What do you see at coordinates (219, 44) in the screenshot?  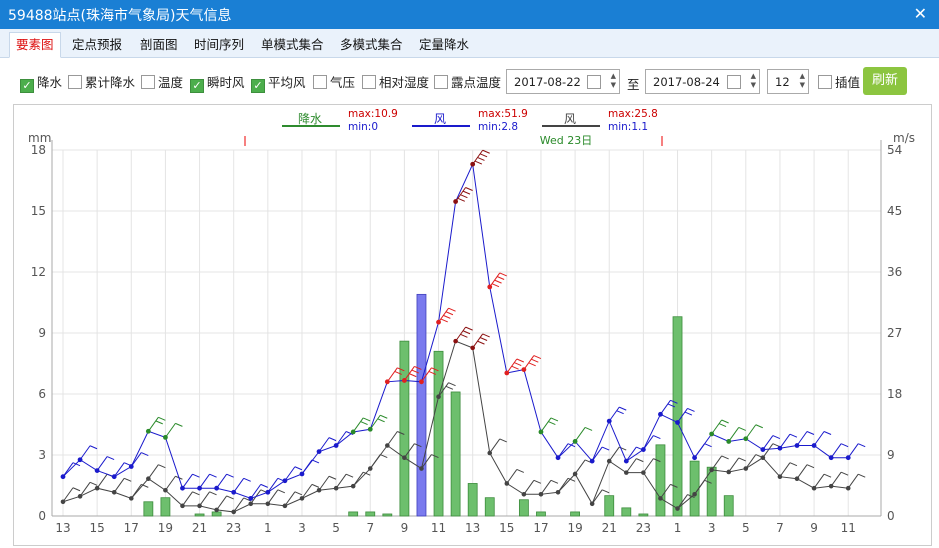 I see `tab-time-series: 时间序列` at bounding box center [219, 44].